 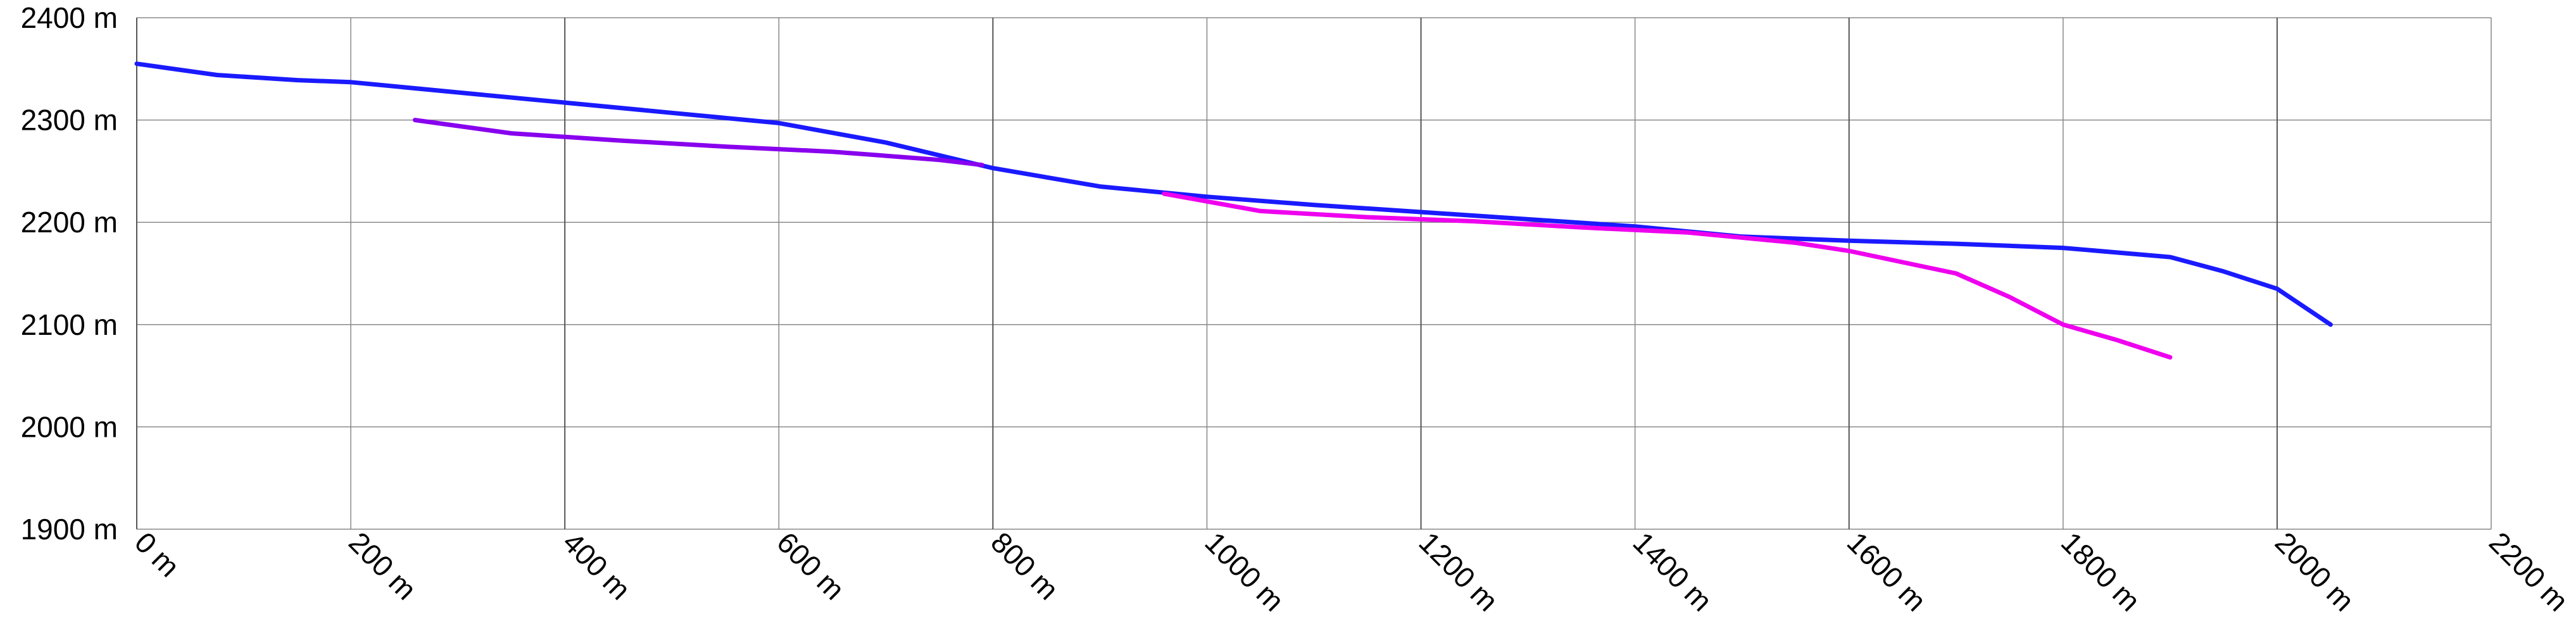 What do you see at coordinates (69, 223) in the screenshot?
I see `y-tick-label: 2200 m` at bounding box center [69, 223].